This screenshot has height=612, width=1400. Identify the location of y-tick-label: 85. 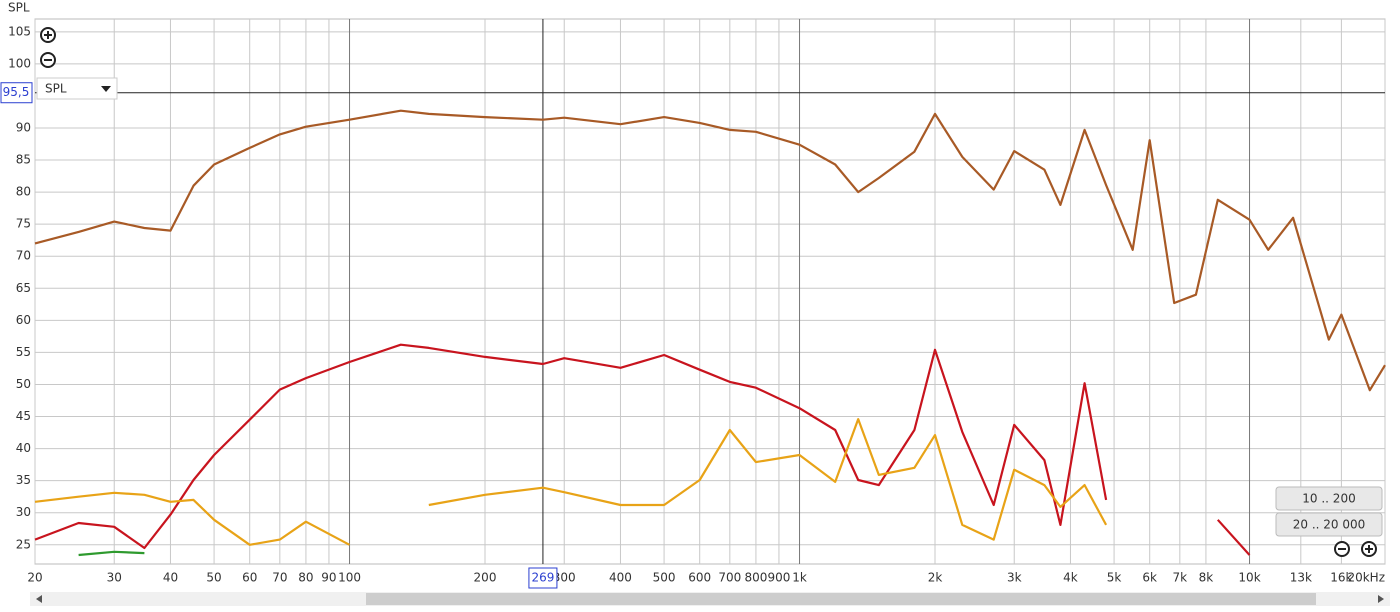
(23, 160).